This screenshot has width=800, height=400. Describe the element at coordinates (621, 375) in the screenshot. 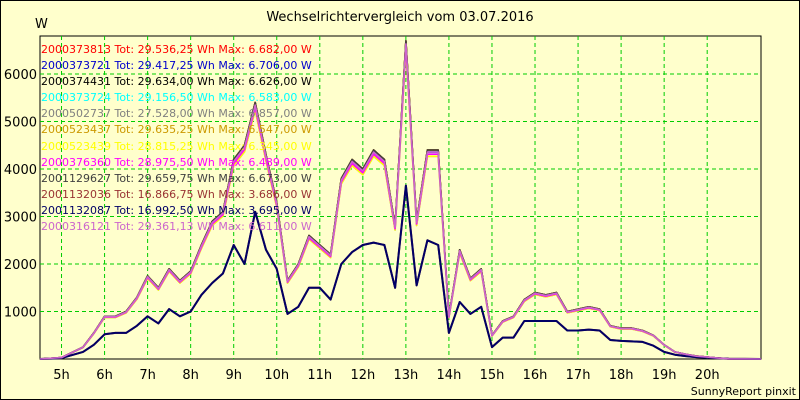

I see `x-tick-label: 18h` at that location.